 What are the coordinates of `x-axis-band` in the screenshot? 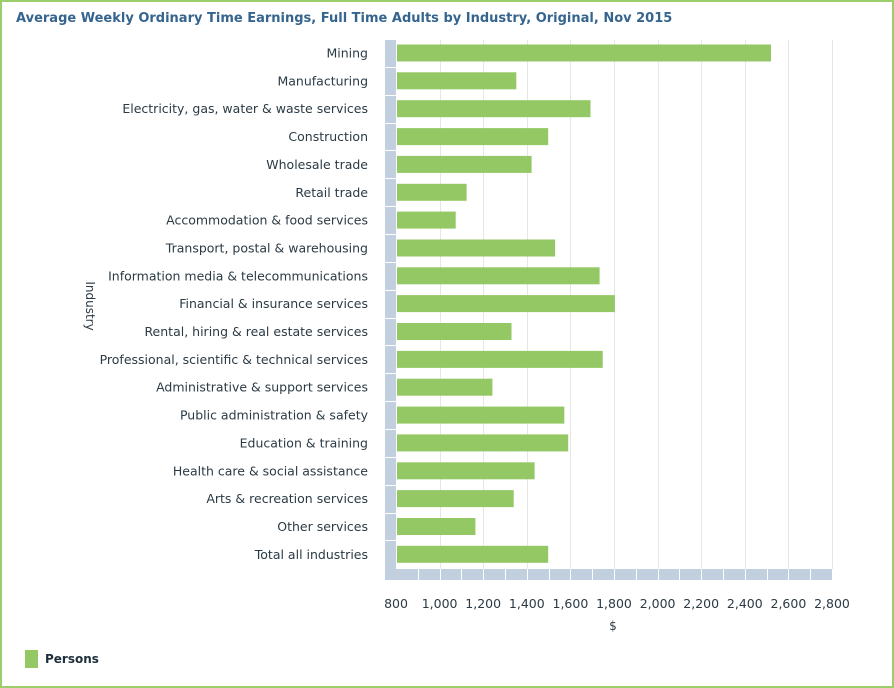 It's located at (608, 574).